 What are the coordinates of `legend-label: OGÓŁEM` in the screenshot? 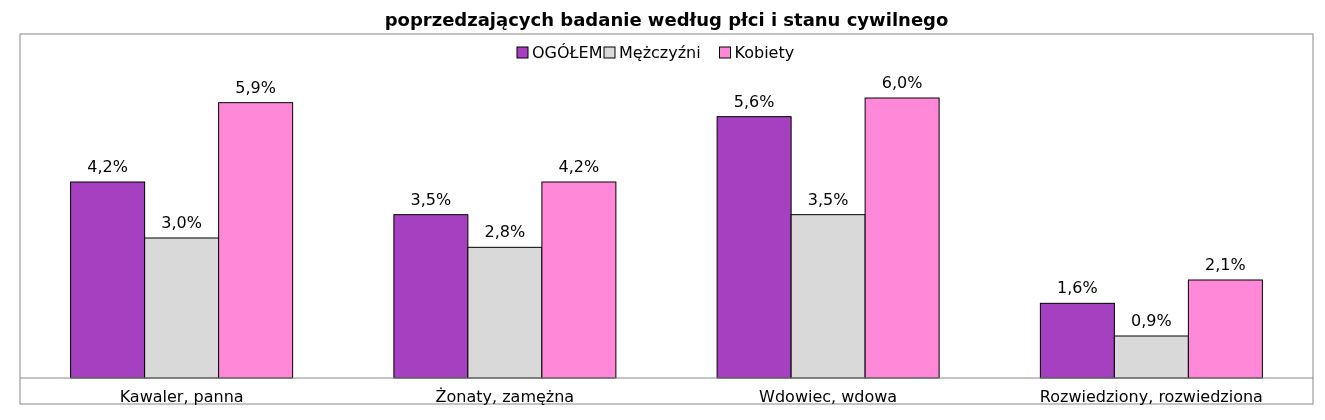 It's located at (567, 52).